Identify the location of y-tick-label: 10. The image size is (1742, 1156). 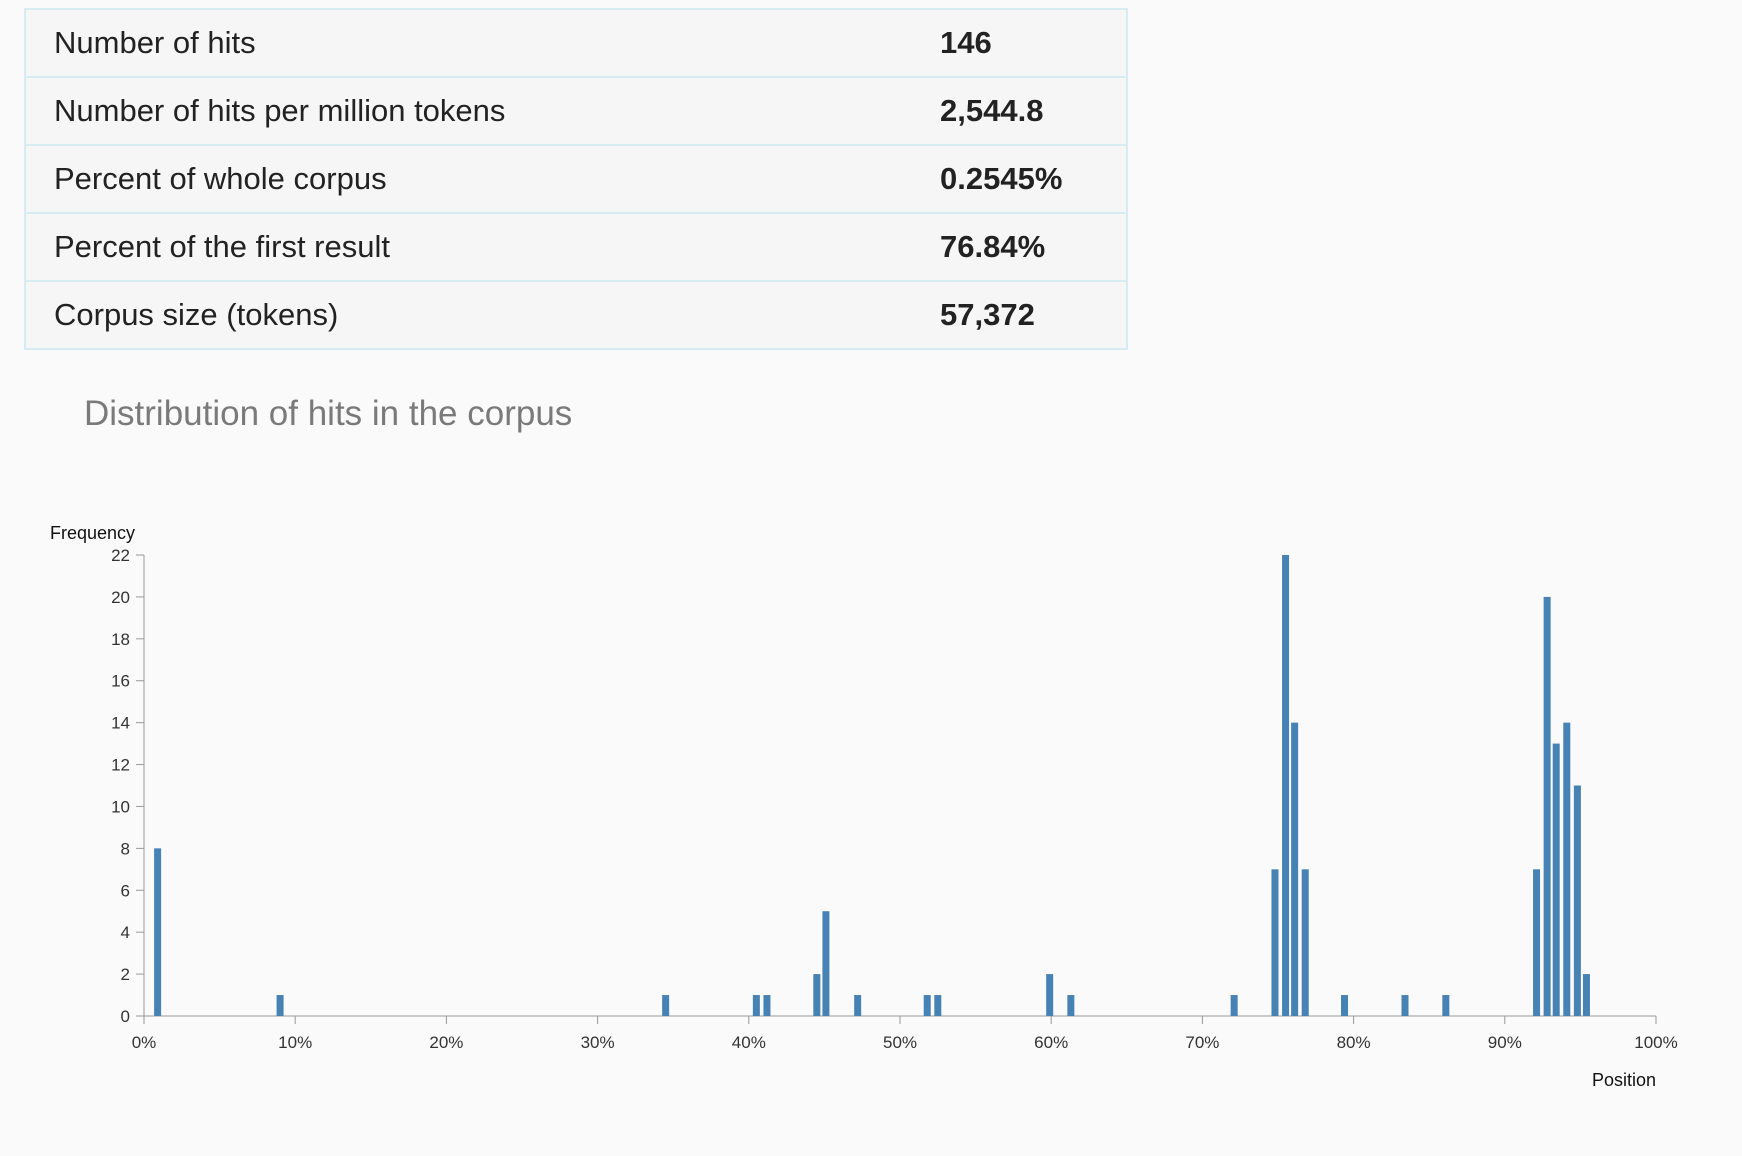
(120, 806).